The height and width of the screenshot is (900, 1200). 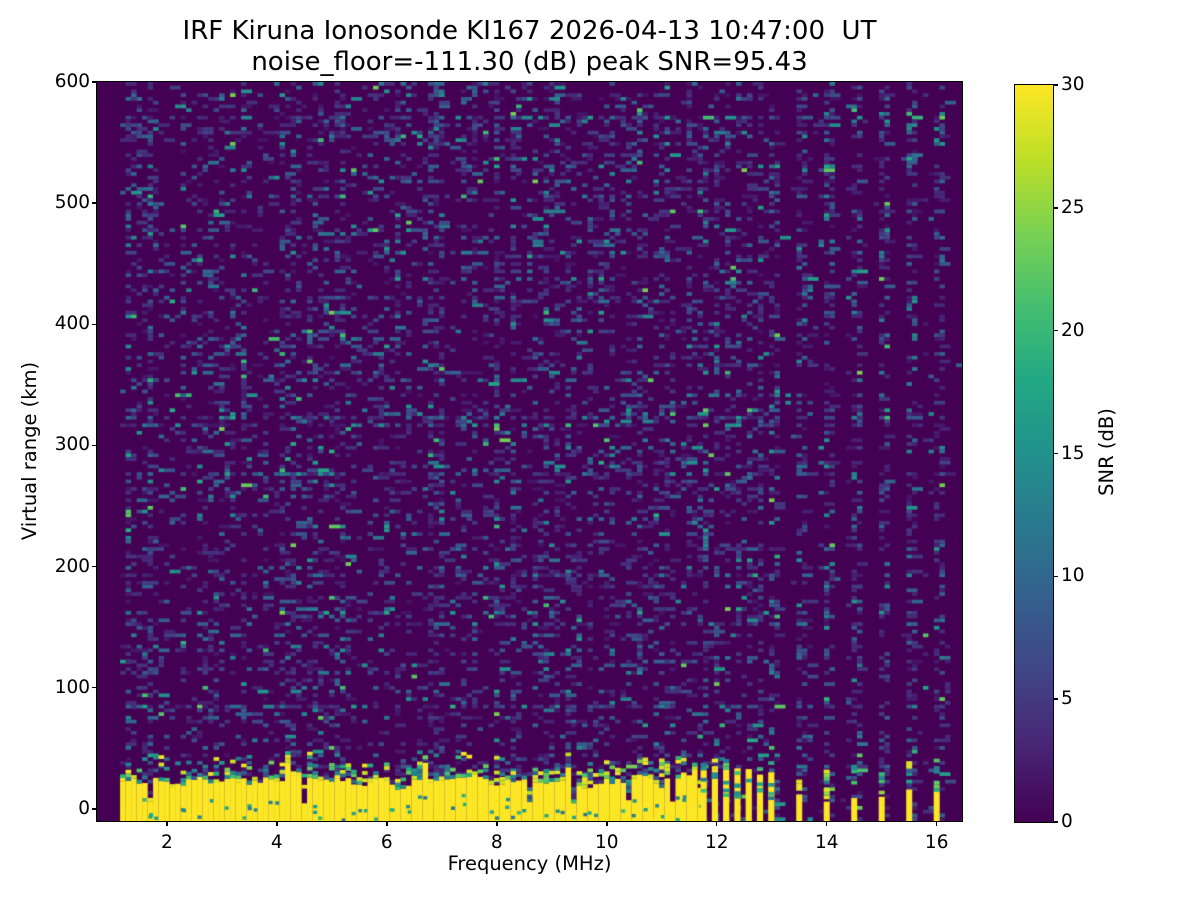 I want to click on colorbar, so click(x=1033, y=453).